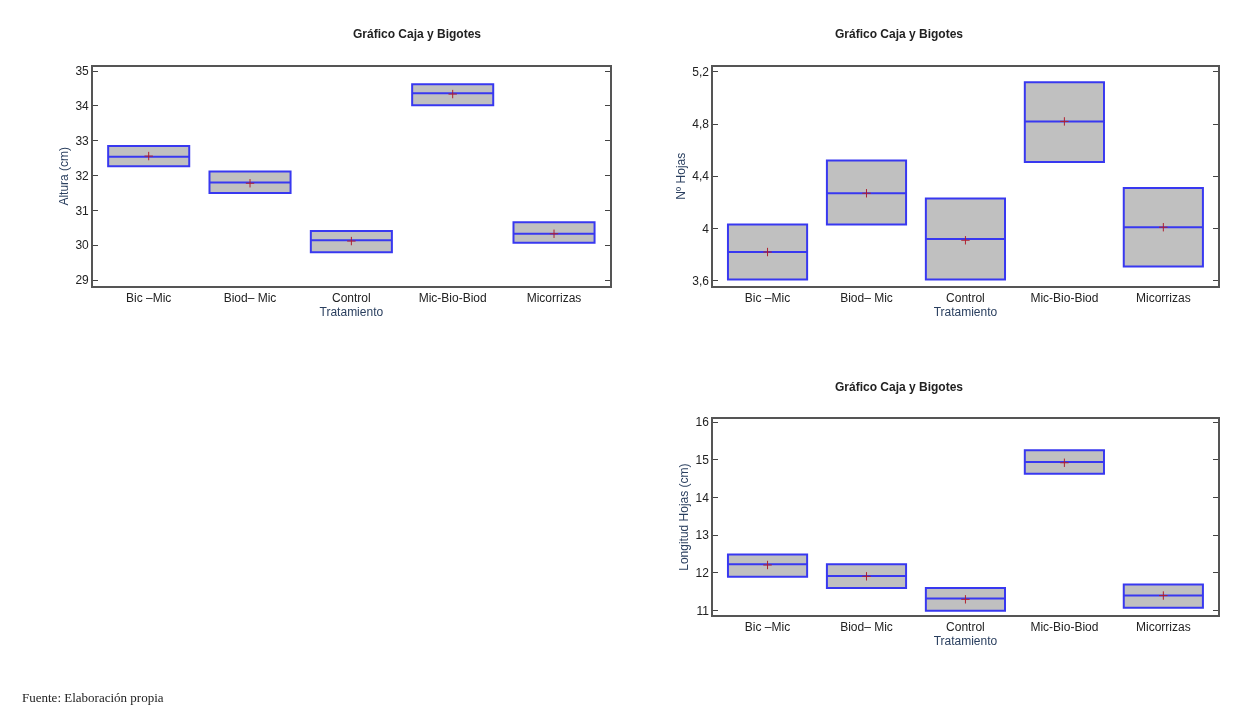 This screenshot has height=715, width=1246. I want to click on y-tick-label: 33, so click(82, 140).